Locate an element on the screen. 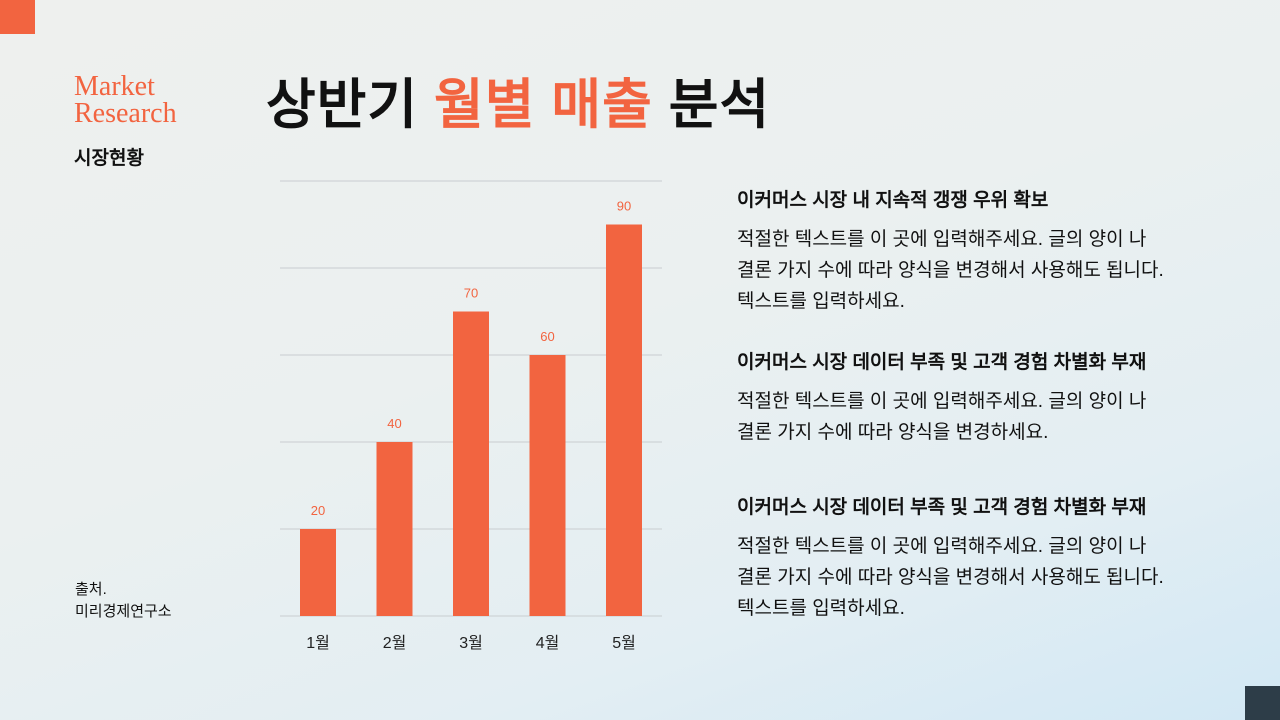 This screenshot has height=720, width=1280. brand-logo: Market Research is located at coordinates (125, 100).